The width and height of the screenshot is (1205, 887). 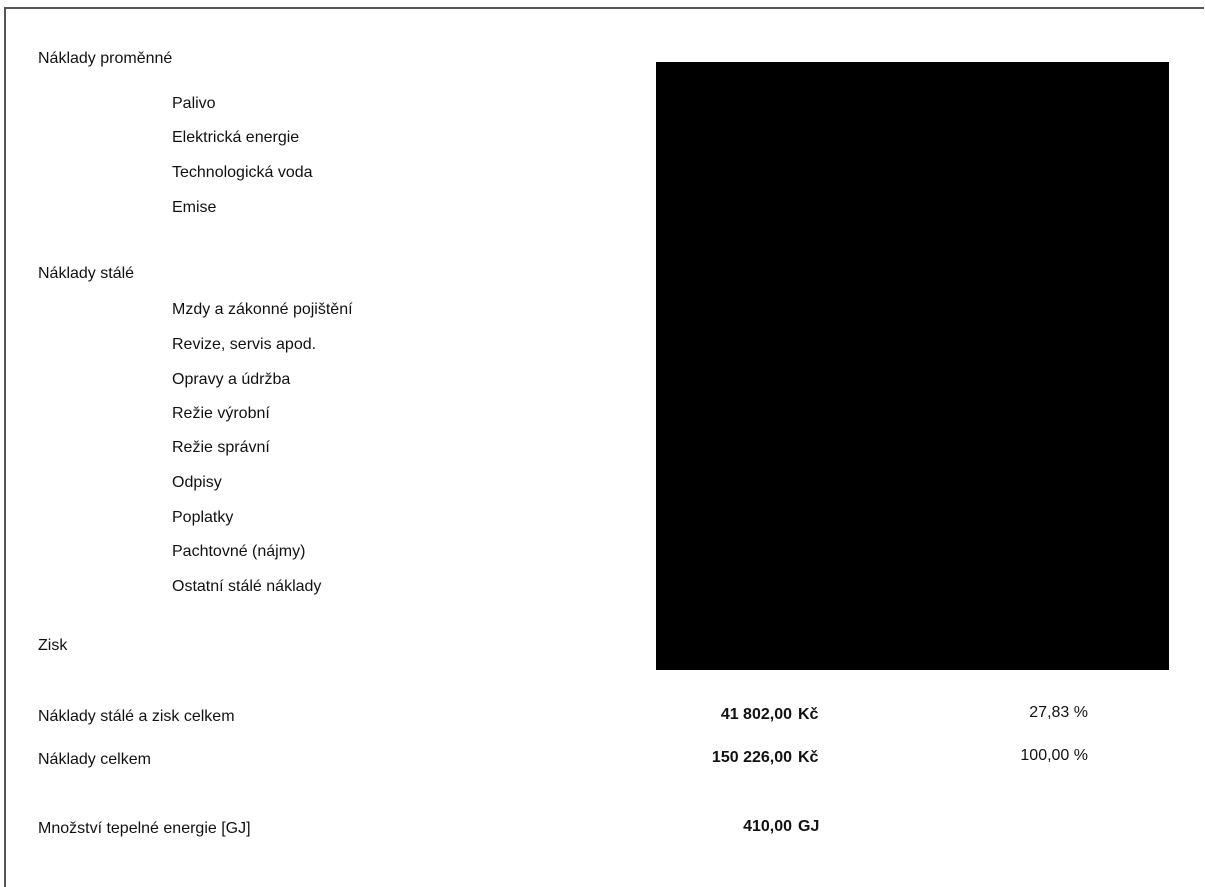 I want to click on fixed-cost-item: Mzdy a zákonné pojištění, so click(x=262, y=309).